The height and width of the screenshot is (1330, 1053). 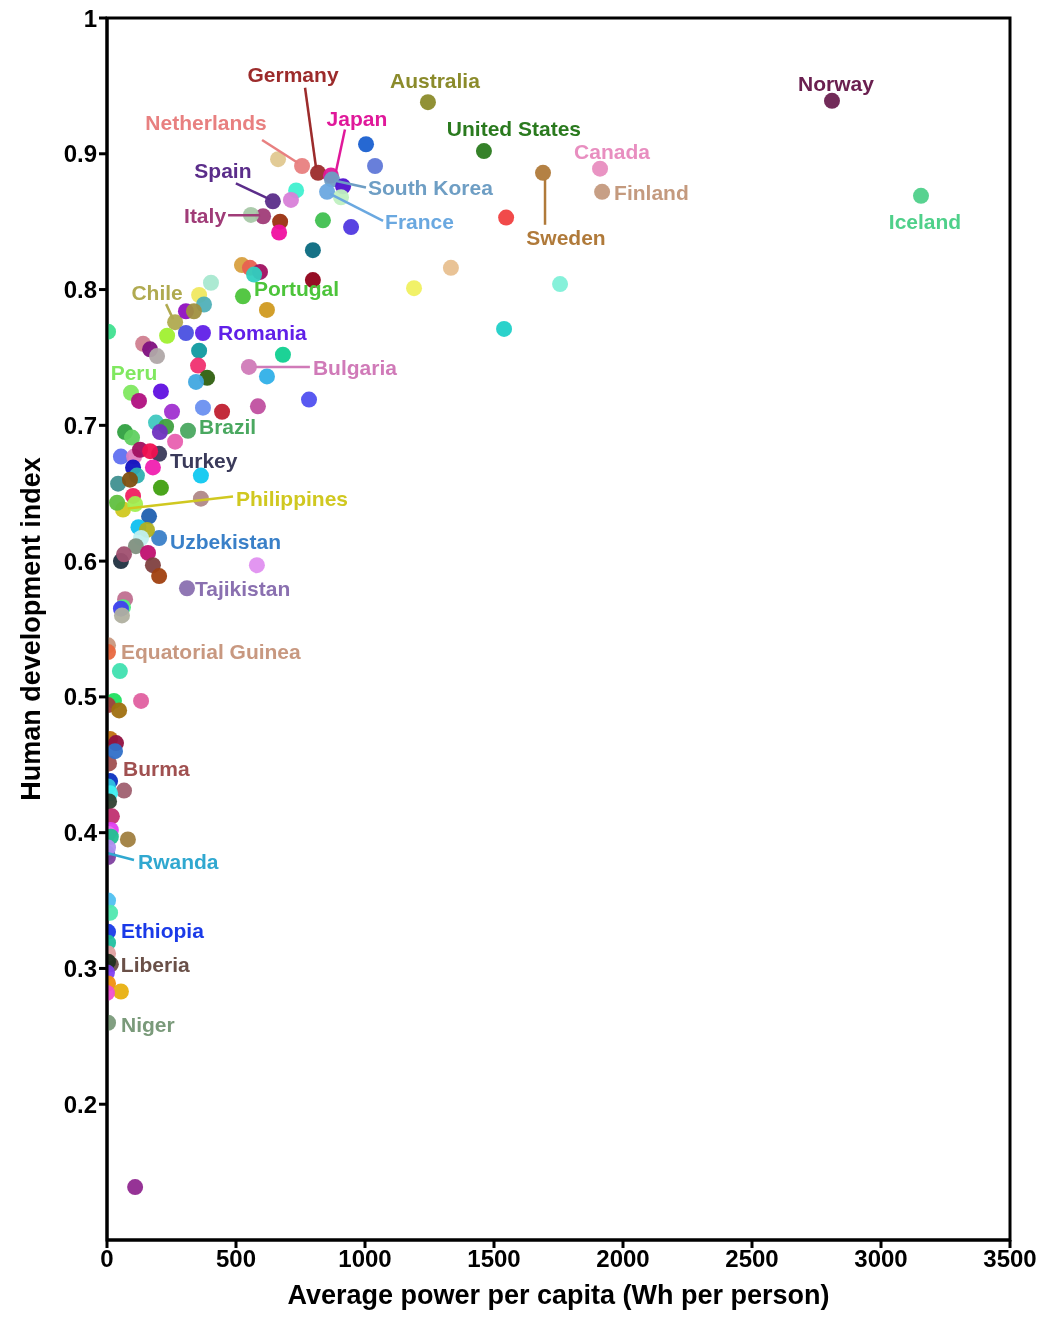 What do you see at coordinates (225, 541) in the screenshot?
I see `annotation: Uzbekistan` at bounding box center [225, 541].